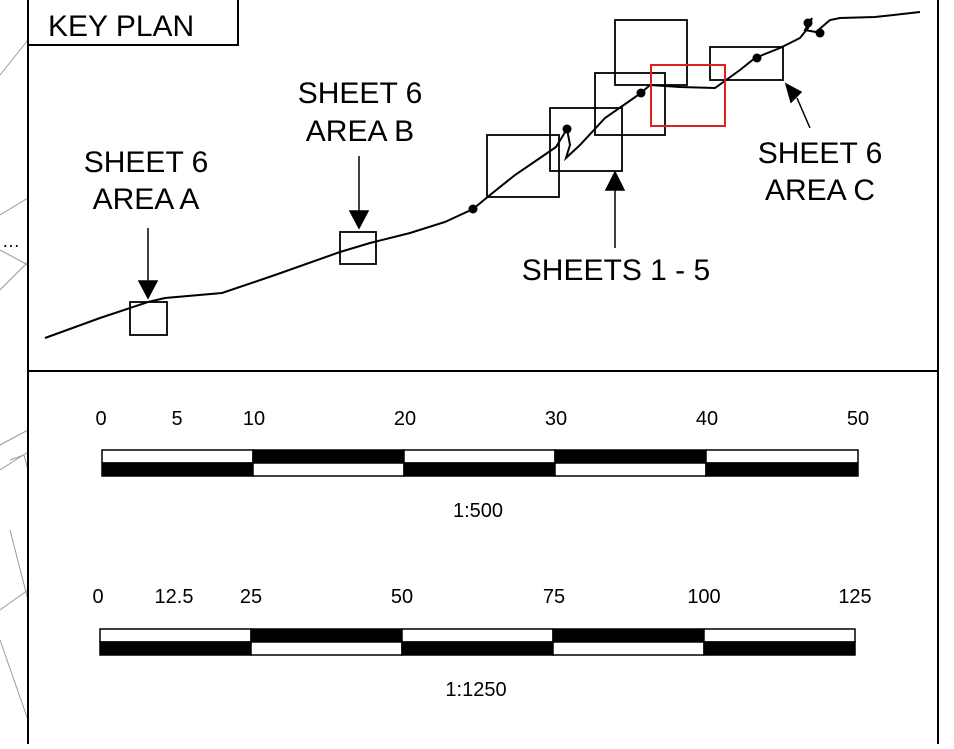 Image resolution: width=954 pixels, height=749 pixels. What do you see at coordinates (616, 270) in the screenshot?
I see `label-sheets-1-5: SHEETS 1 - 5` at bounding box center [616, 270].